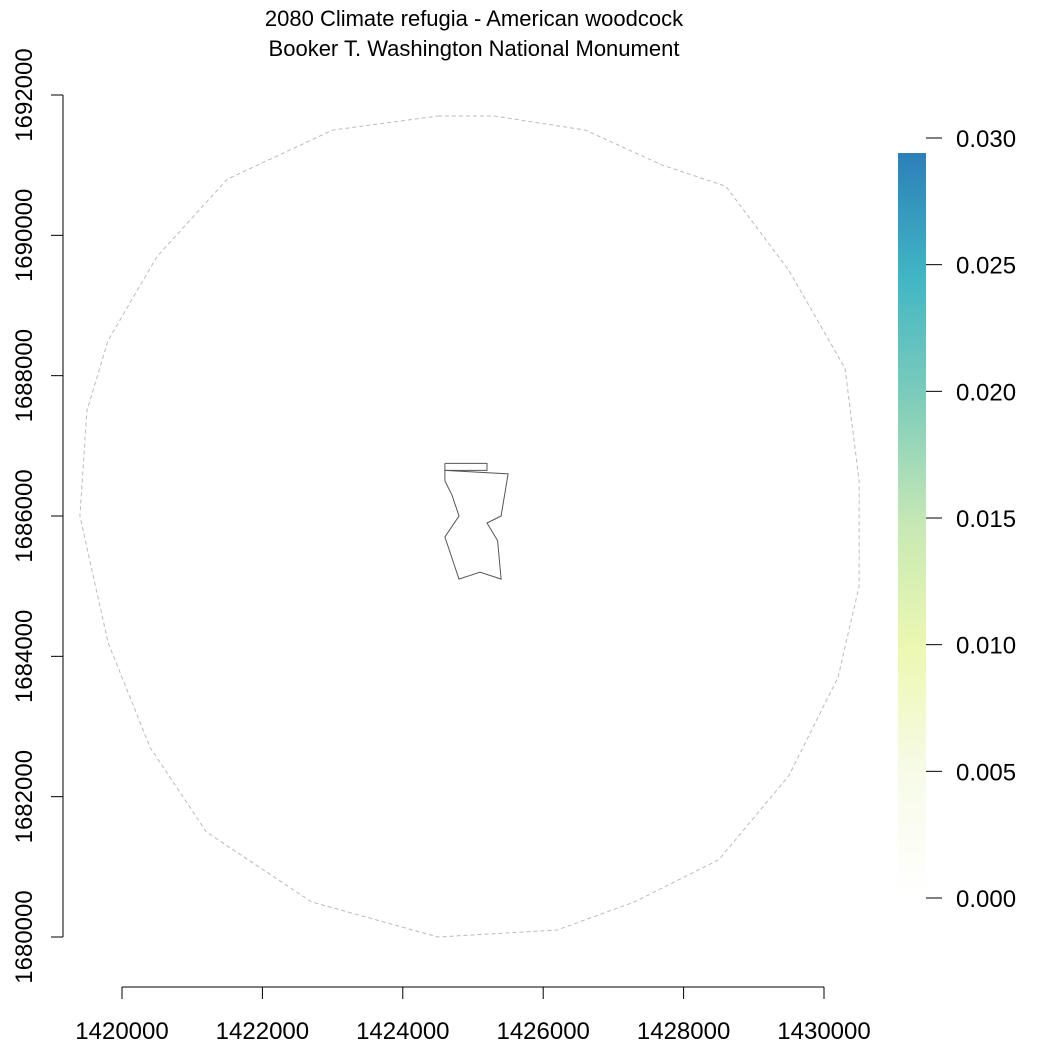  I want to click on y-tick-label: 1686000, so click(24, 515).